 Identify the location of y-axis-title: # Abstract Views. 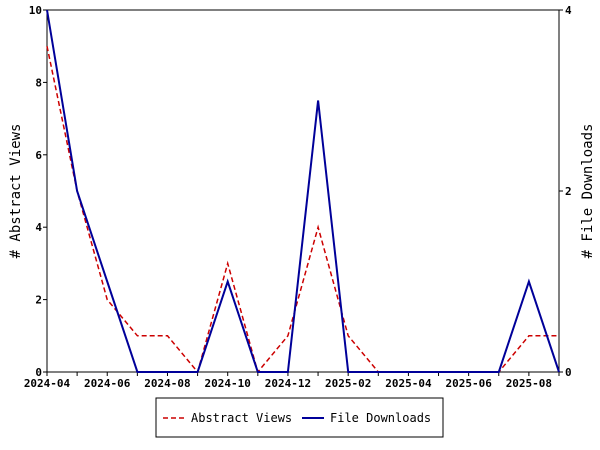
(16, 191).